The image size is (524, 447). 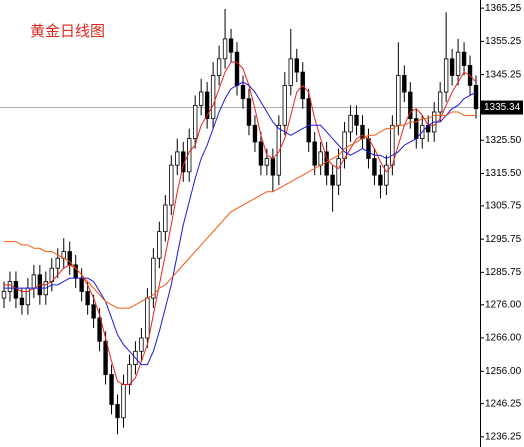 I want to click on y-tick-label: 1276.00, so click(x=503, y=304).